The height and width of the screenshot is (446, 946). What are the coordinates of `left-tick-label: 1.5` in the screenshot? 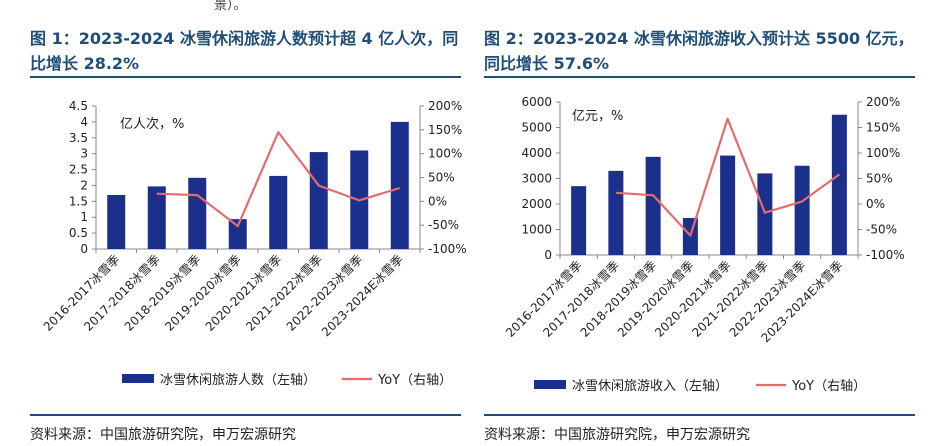 It's located at (78, 201).